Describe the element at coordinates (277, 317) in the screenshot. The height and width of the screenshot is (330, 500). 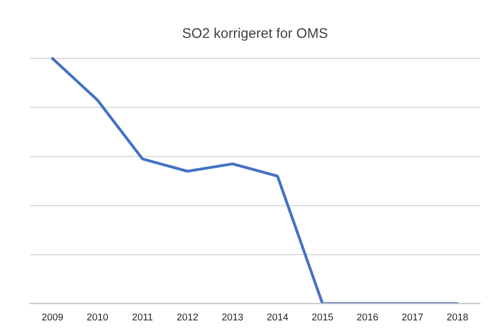
I see `x-tick-label: 2014` at that location.